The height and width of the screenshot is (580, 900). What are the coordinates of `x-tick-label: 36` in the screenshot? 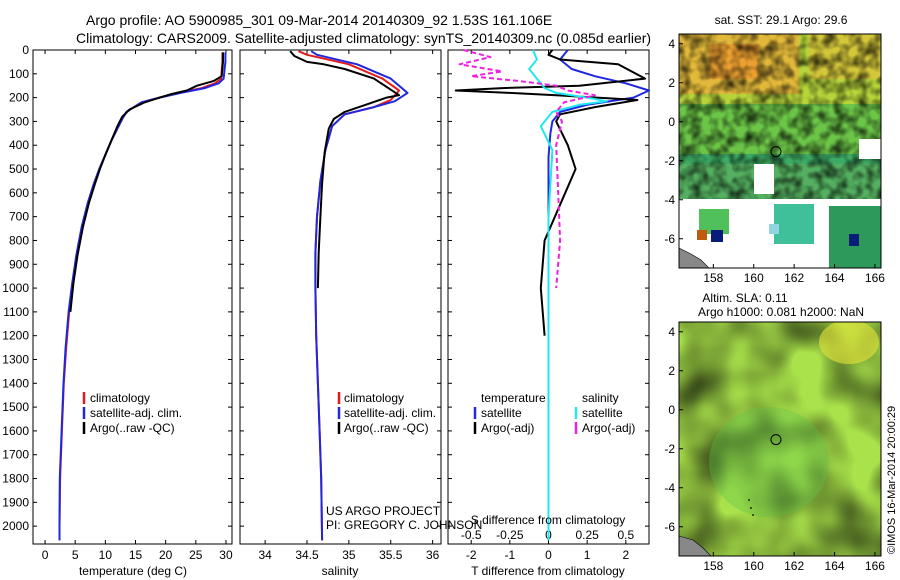 It's located at (433, 555).